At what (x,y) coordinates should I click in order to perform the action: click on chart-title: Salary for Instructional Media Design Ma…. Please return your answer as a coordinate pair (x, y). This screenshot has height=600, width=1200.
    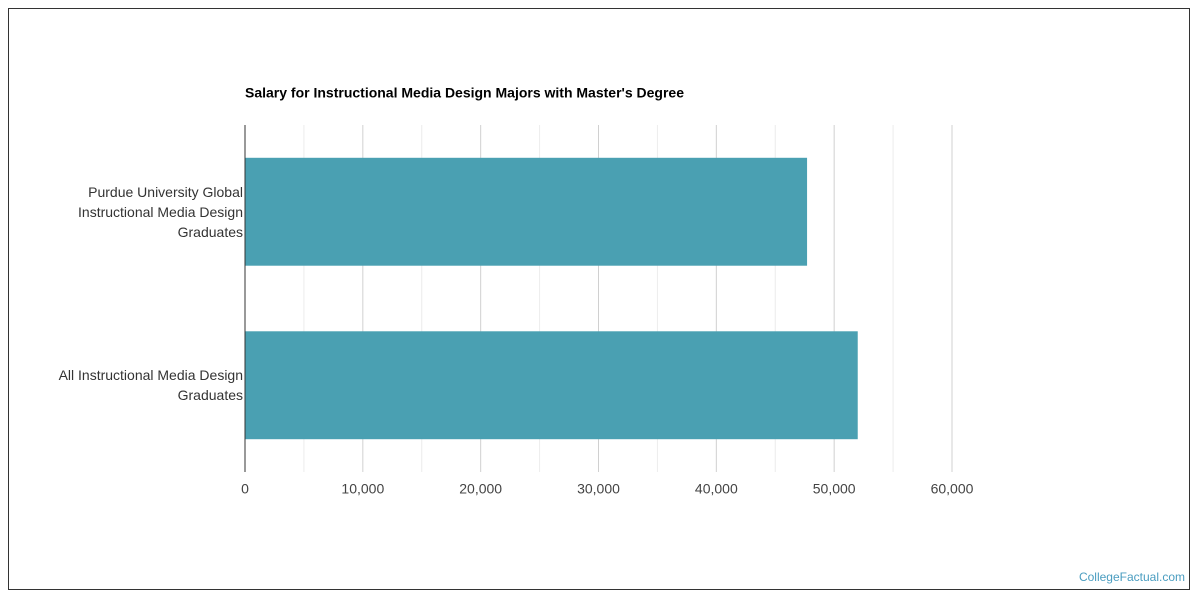
    Looking at the image, I should click on (464, 93).